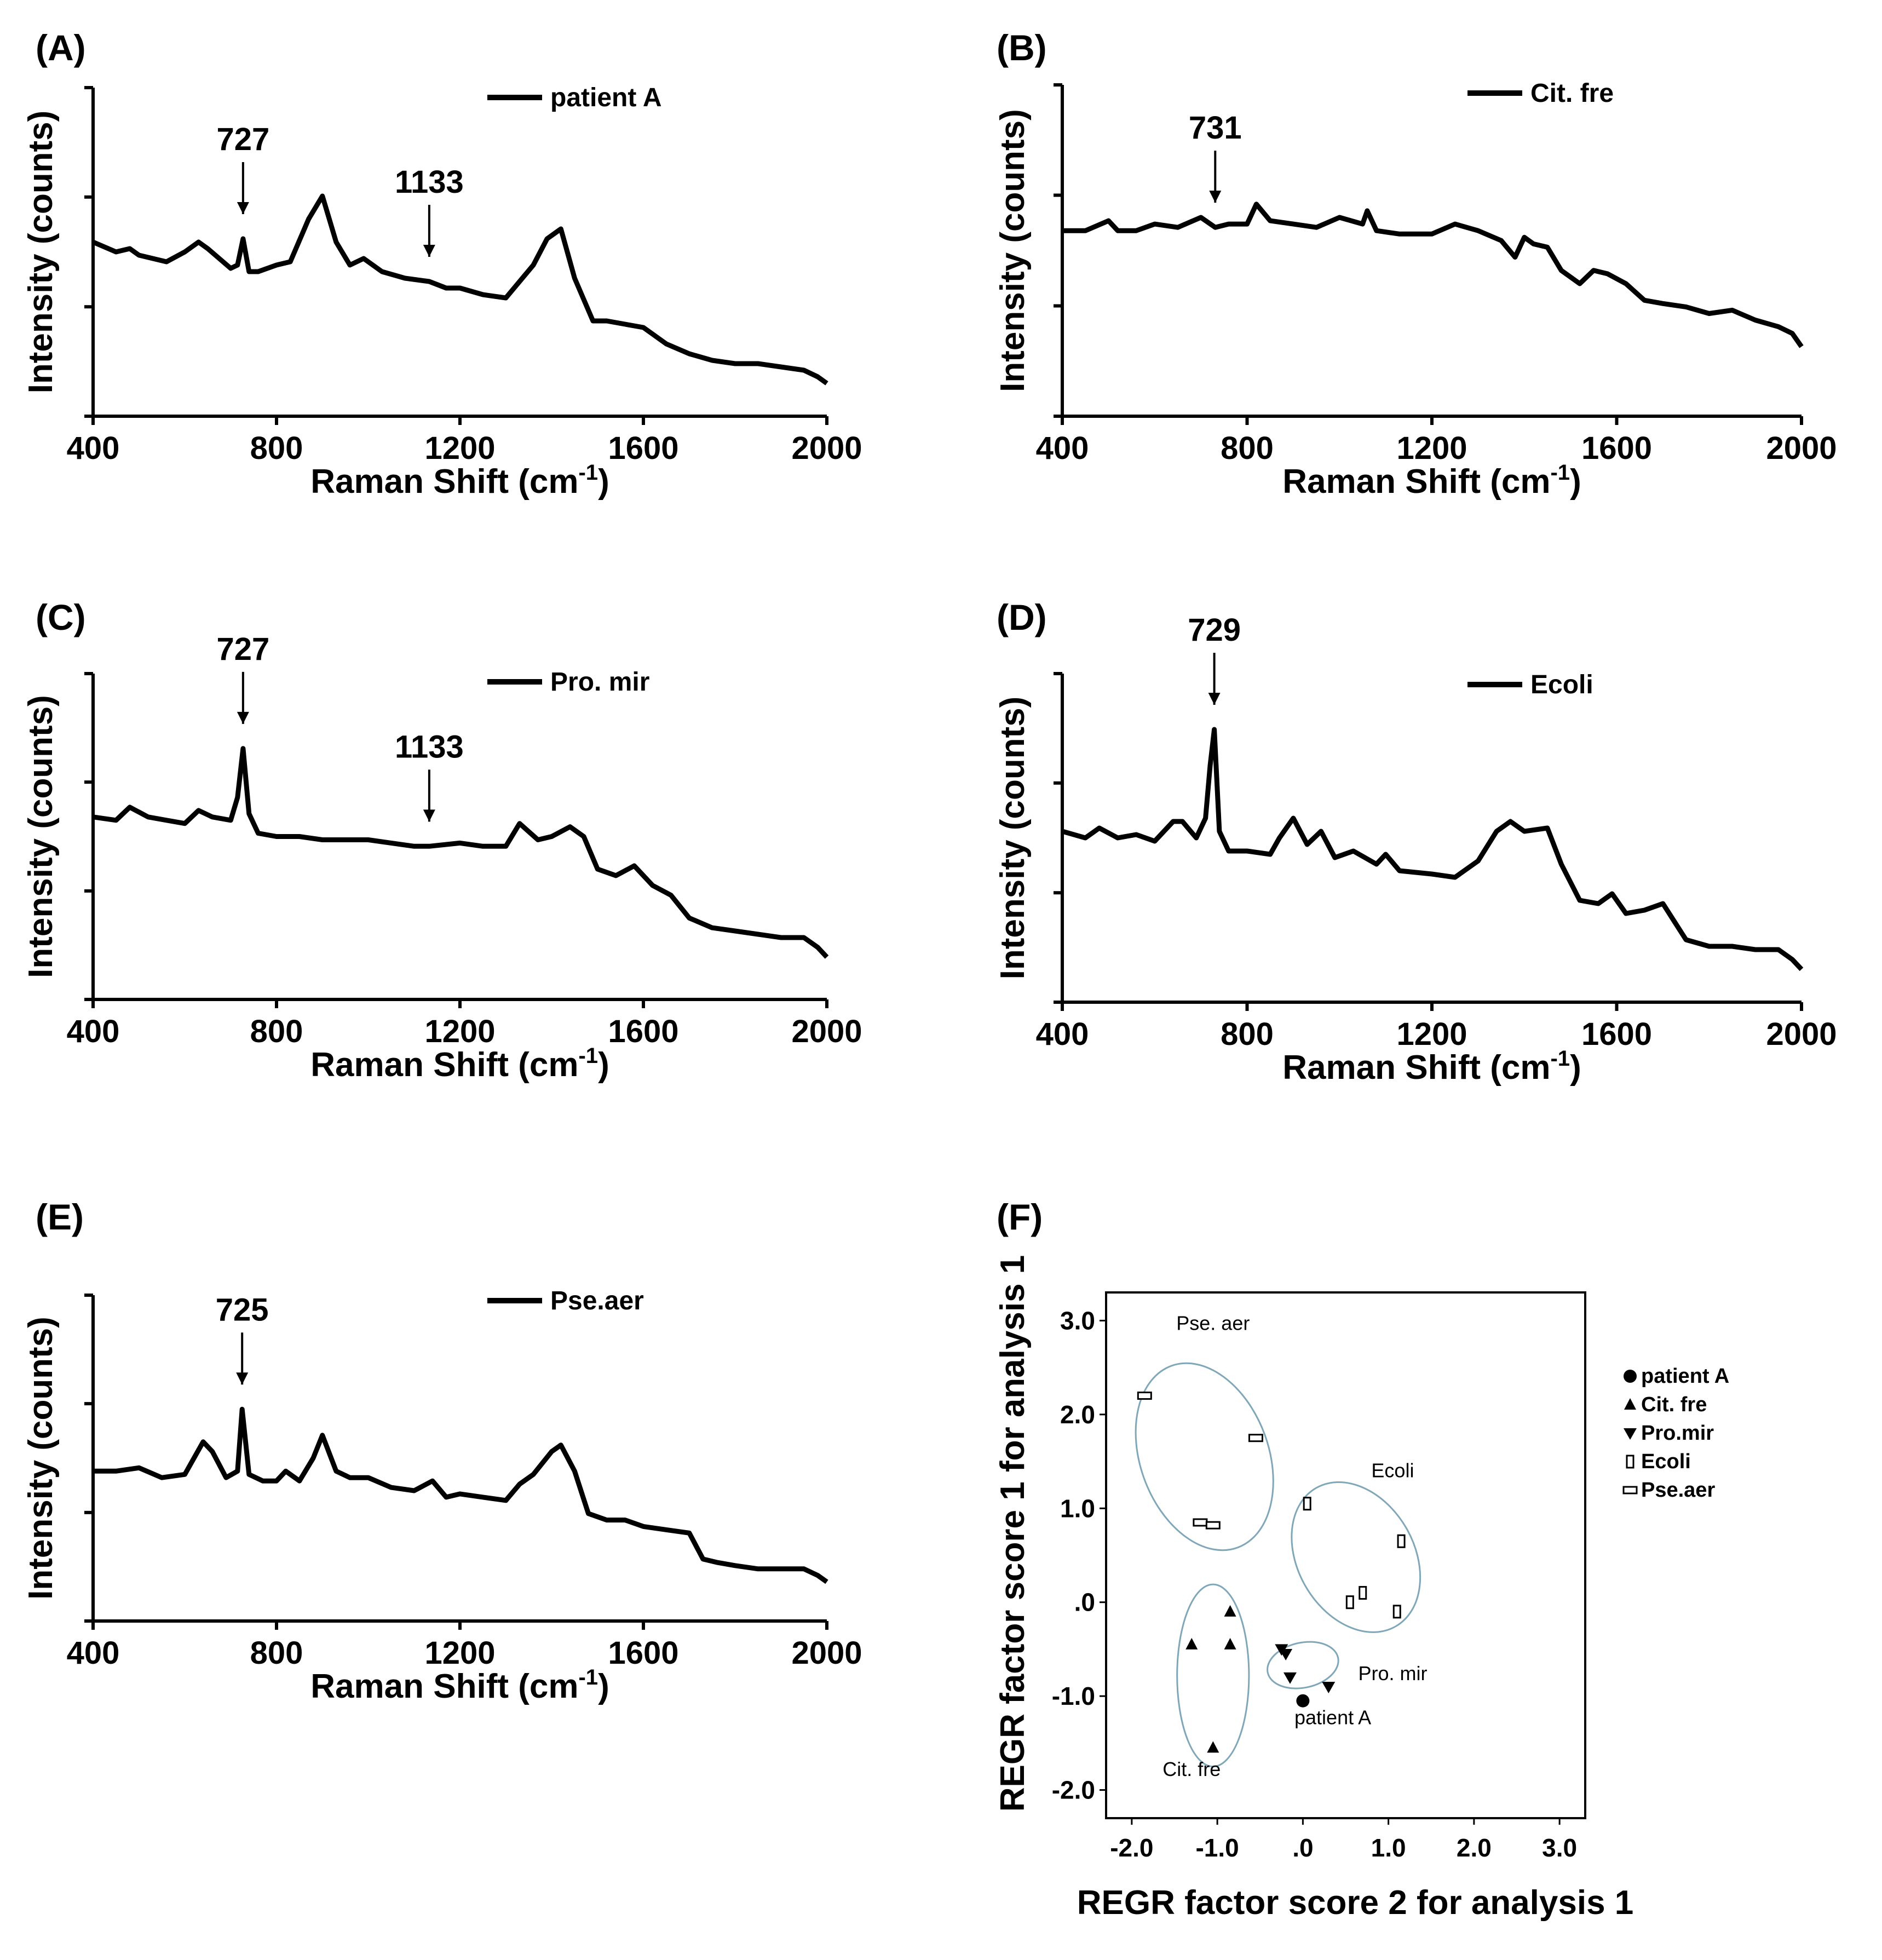 The width and height of the screenshot is (1882, 1960). What do you see at coordinates (1389, 1847) in the screenshot?
I see `x-tick-label: 1.0` at bounding box center [1389, 1847].